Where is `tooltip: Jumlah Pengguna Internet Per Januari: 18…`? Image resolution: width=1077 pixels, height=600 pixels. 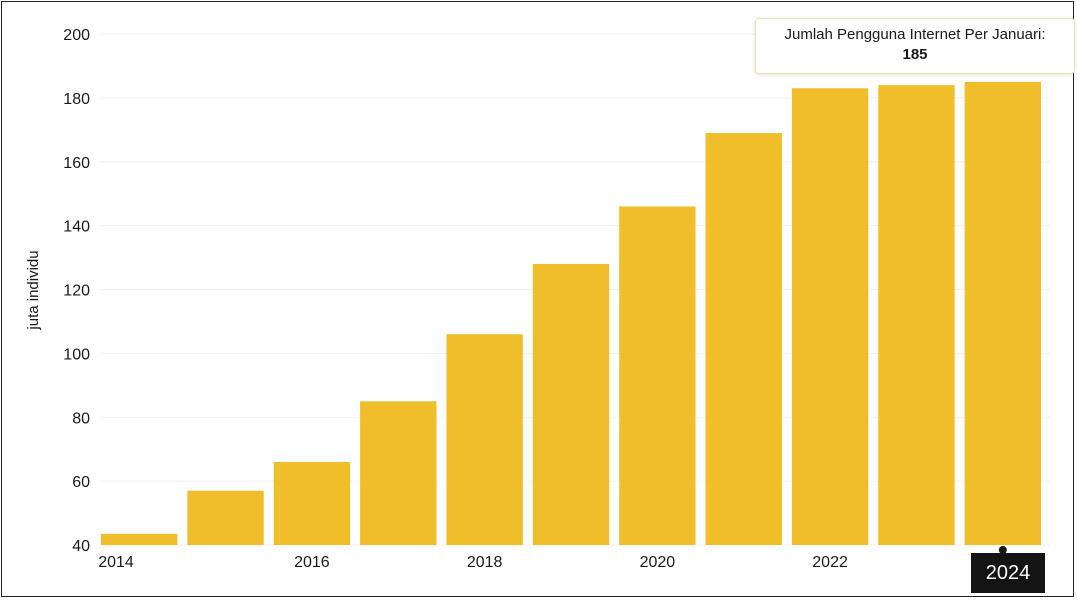 tooltip: Jumlah Pengguna Internet Per Januari: 18… is located at coordinates (915, 46).